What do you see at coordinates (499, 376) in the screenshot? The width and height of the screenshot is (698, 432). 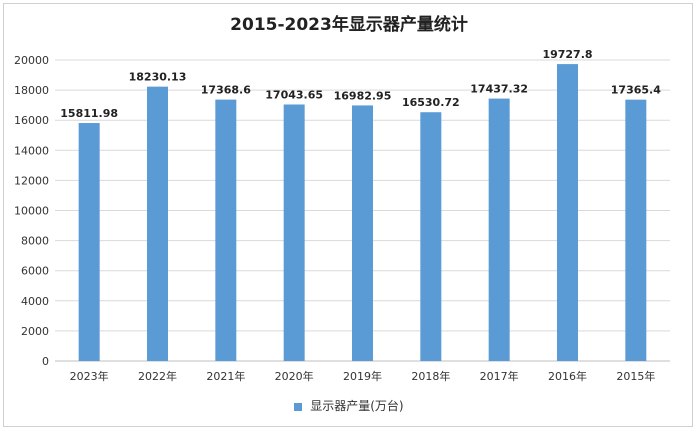 I see `x-tick-label: 2017年` at bounding box center [499, 376].